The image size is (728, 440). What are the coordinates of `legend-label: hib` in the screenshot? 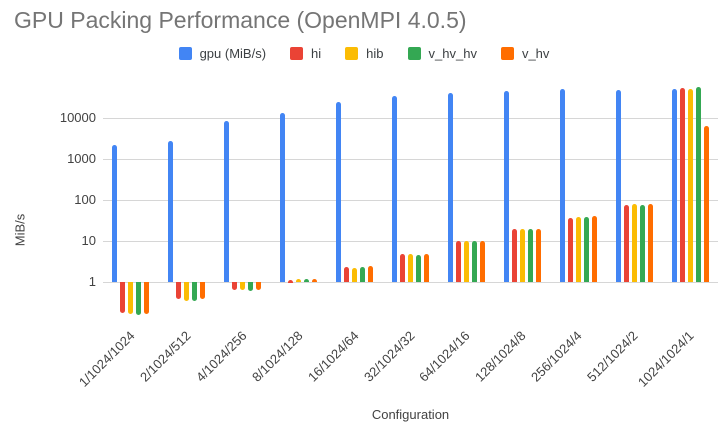 It's located at (375, 53).